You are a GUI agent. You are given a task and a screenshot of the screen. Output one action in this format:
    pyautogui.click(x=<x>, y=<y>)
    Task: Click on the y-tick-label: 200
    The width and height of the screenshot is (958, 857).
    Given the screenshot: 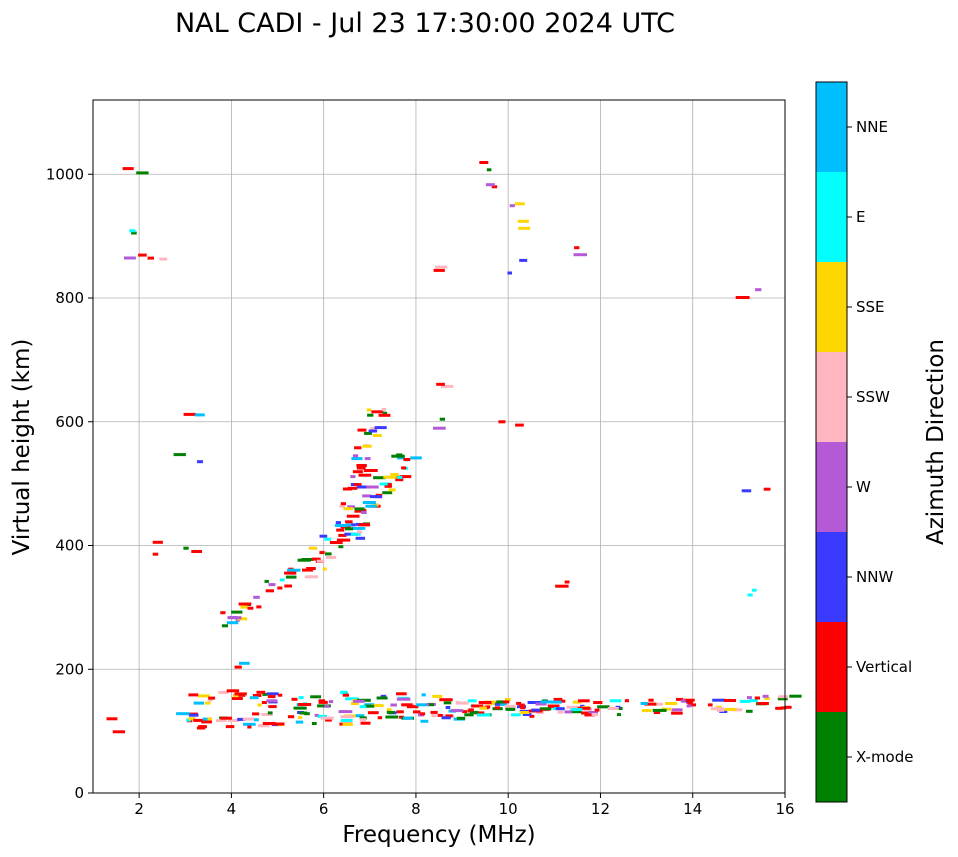 What is the action you would take?
    pyautogui.click(x=69, y=669)
    